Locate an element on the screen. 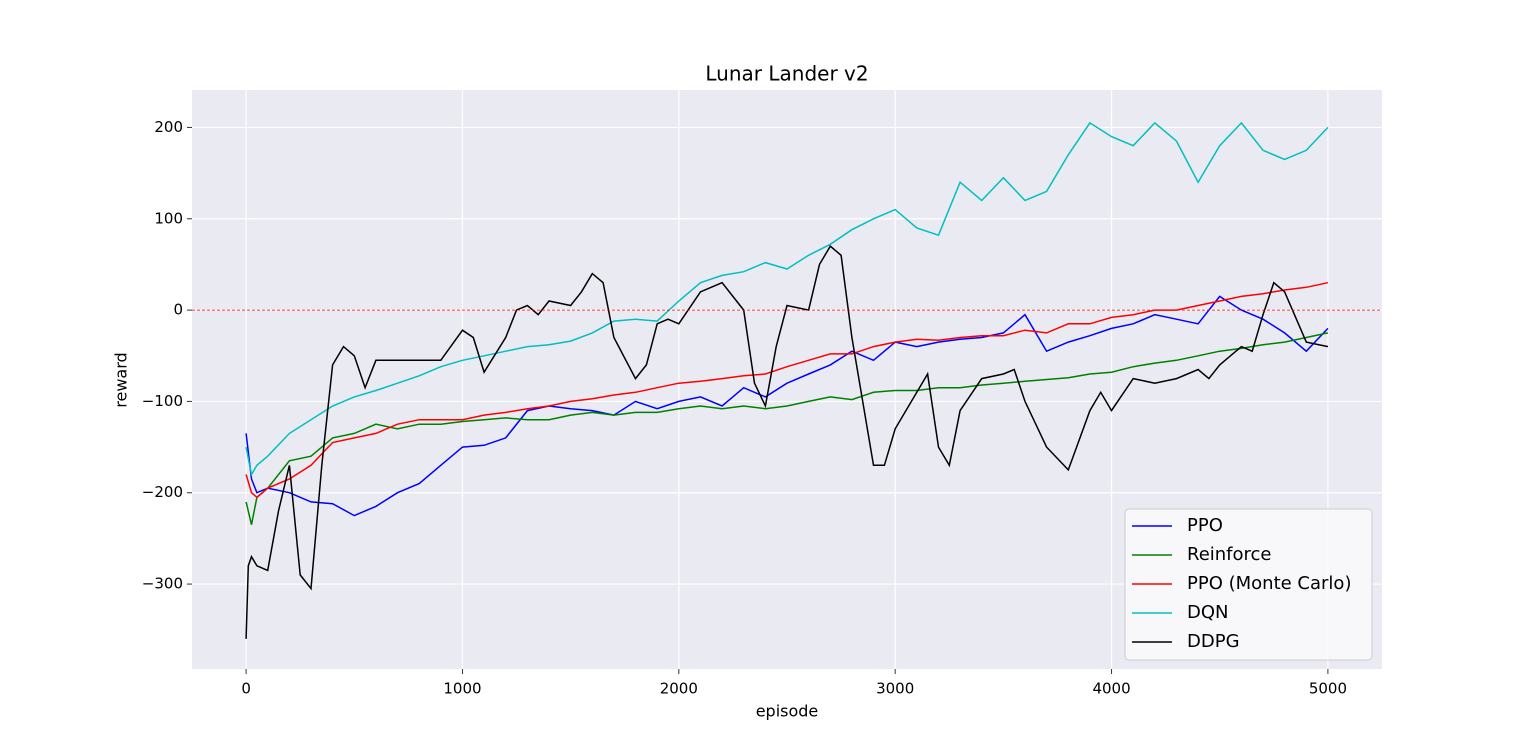  chart-title: Lunar Lander v2 is located at coordinates (786, 74).